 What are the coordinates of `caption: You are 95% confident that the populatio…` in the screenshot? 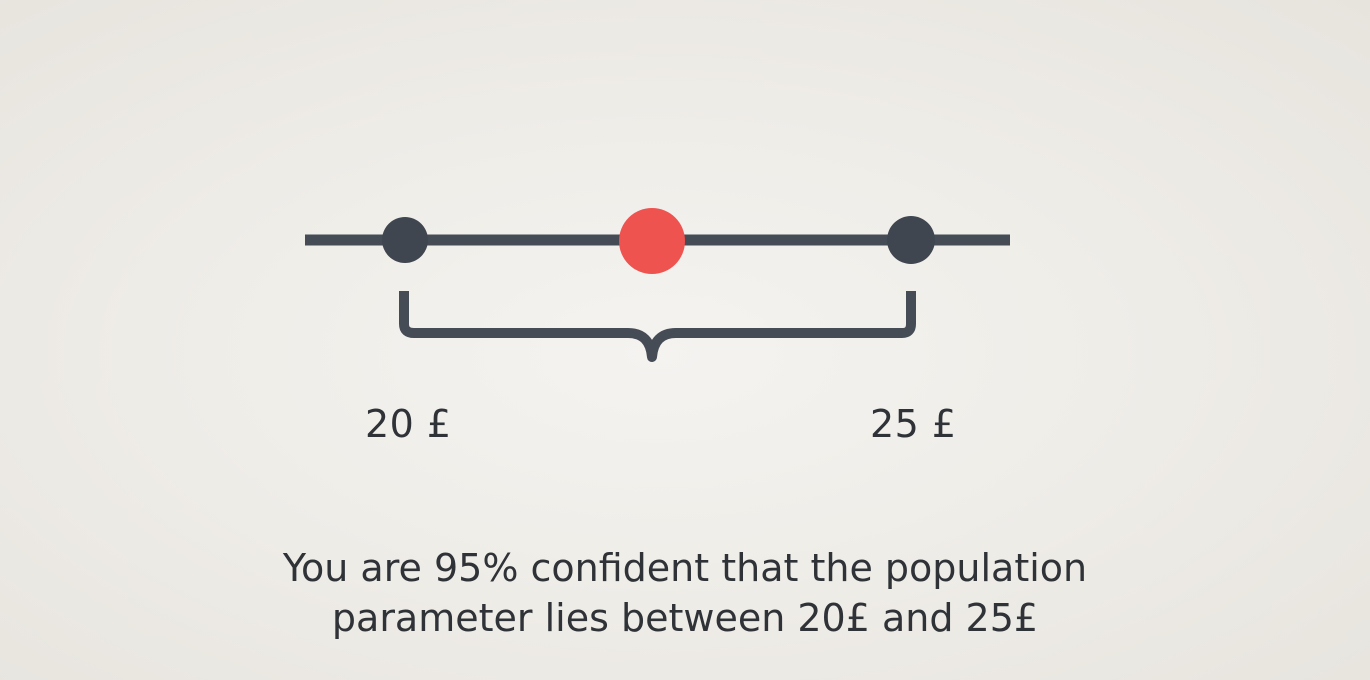 It's located at (685, 593).